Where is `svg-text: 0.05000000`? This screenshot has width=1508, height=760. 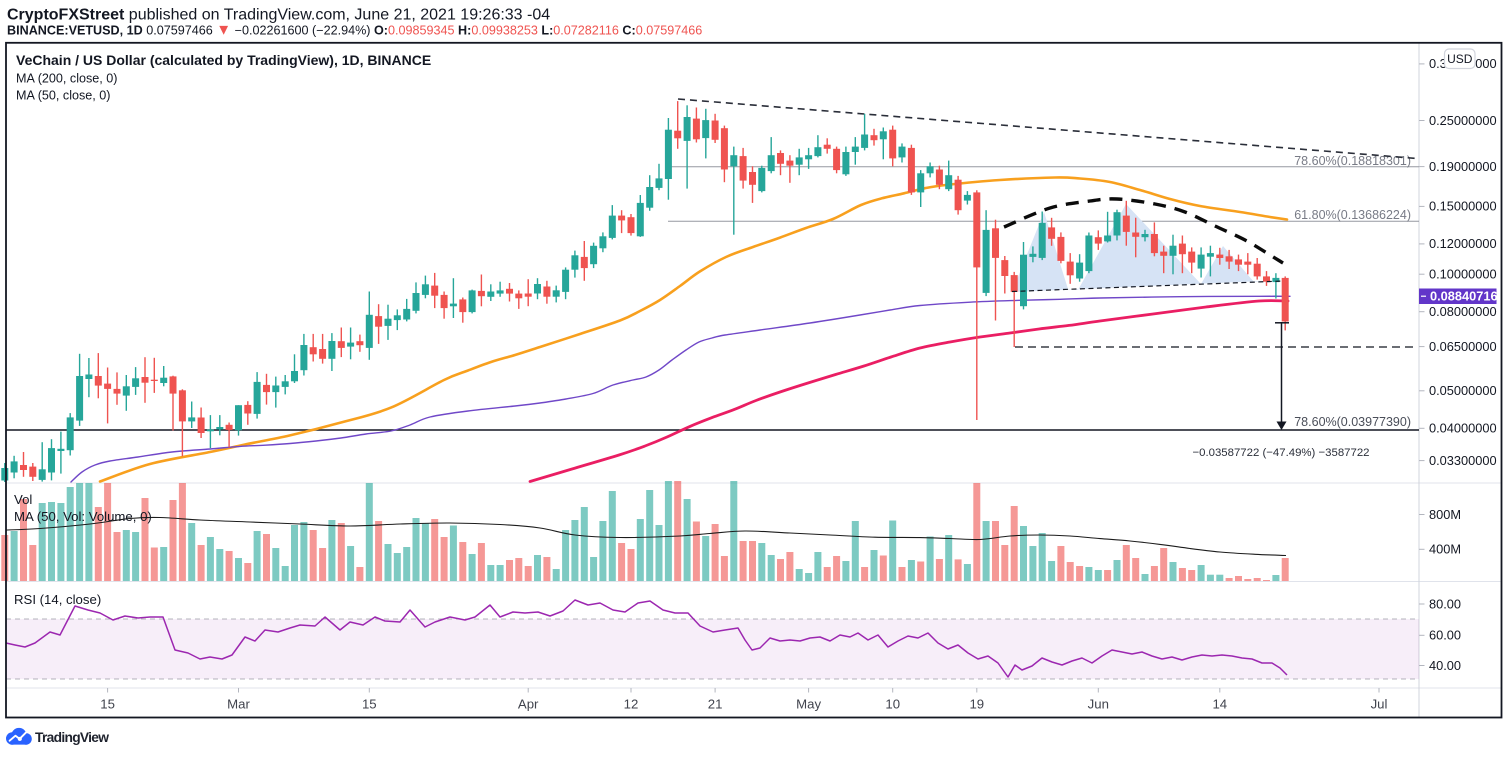
svg-text: 0.05000000 is located at coordinates (1463, 390).